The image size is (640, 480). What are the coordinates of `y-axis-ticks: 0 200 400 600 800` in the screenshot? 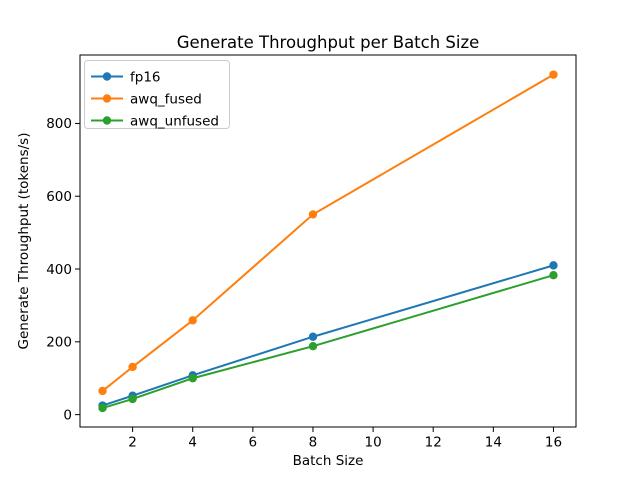 It's located at (63, 269).